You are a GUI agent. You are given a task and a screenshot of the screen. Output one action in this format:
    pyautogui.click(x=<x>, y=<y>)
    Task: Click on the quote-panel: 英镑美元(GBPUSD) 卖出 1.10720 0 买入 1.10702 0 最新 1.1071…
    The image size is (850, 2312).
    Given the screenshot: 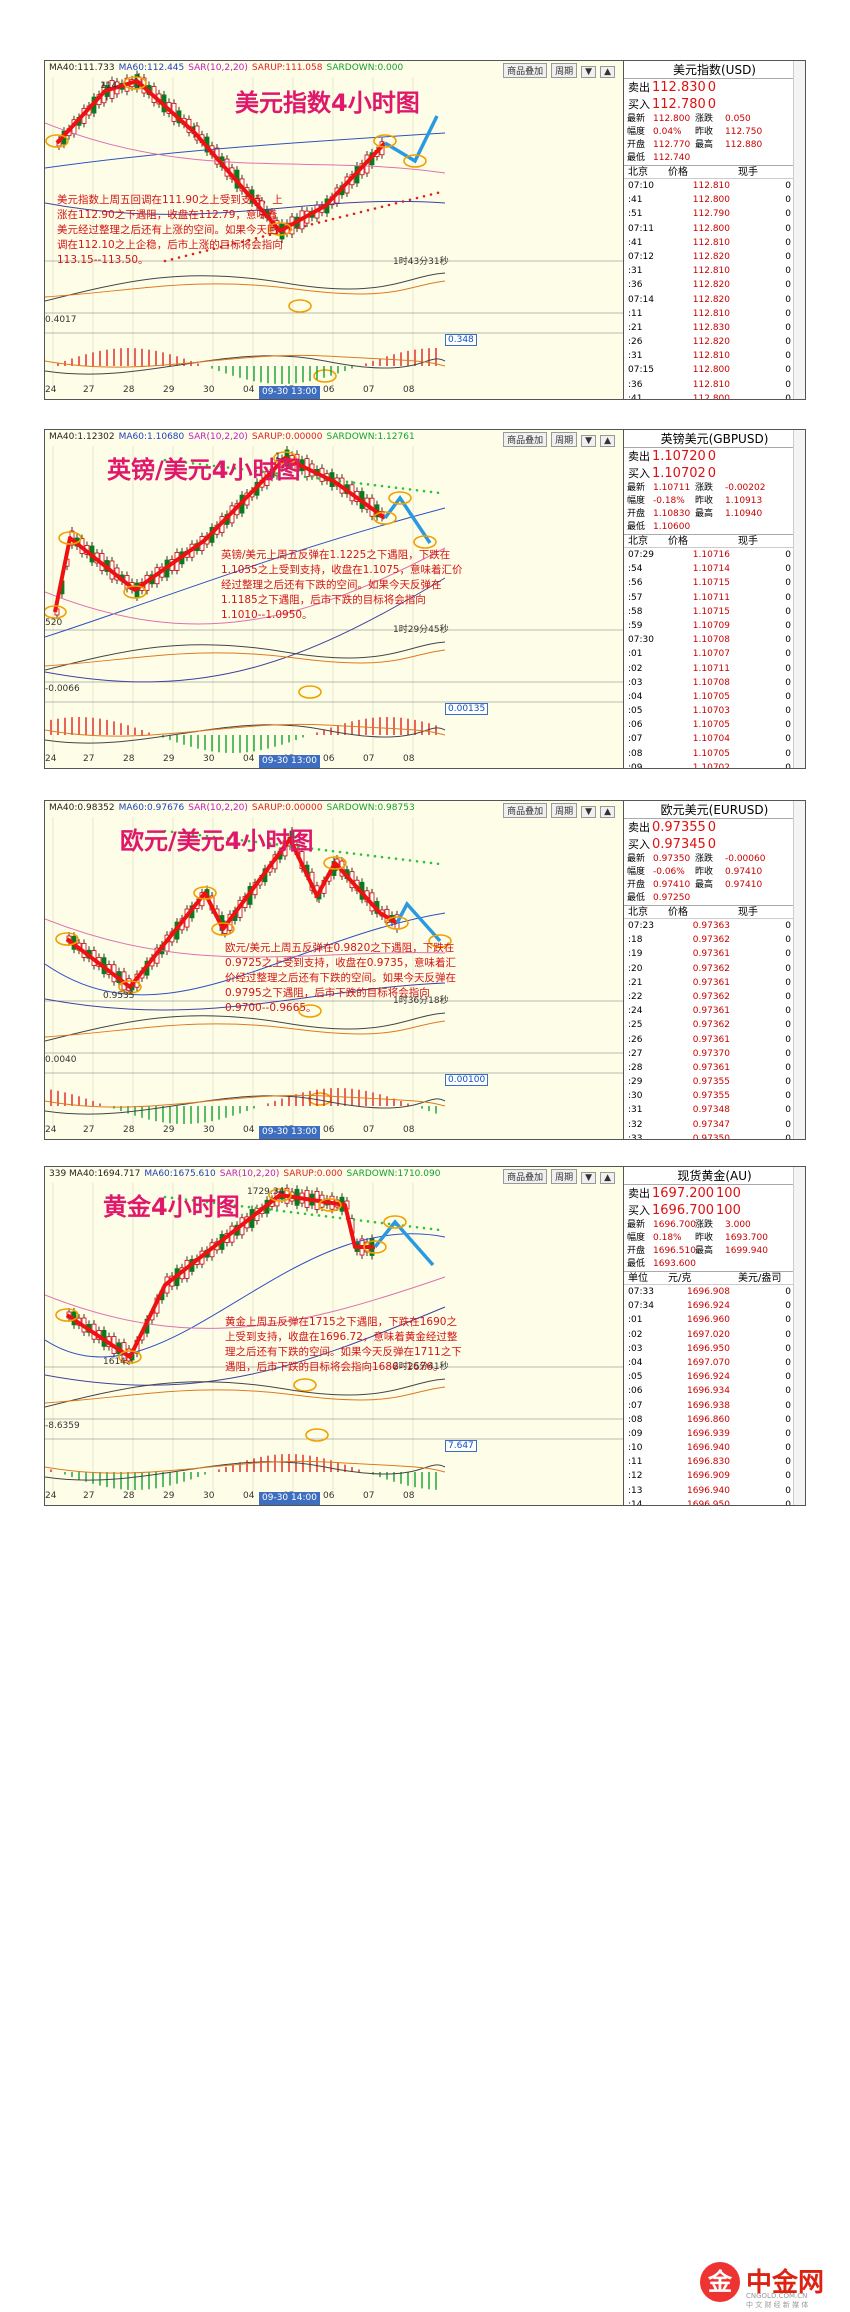 What is the action you would take?
    pyautogui.click(x=714, y=599)
    